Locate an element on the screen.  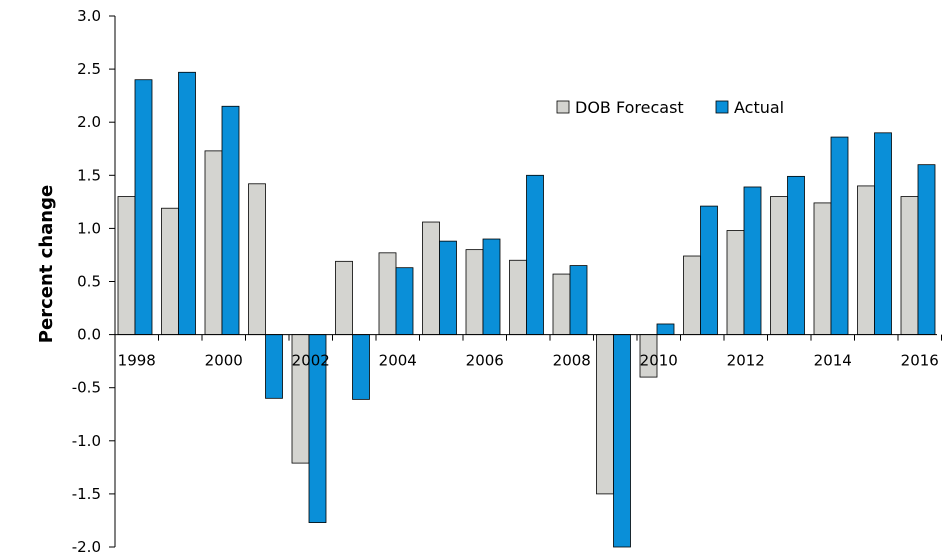
y-tick-label: -1.5 is located at coordinates (86, 494).